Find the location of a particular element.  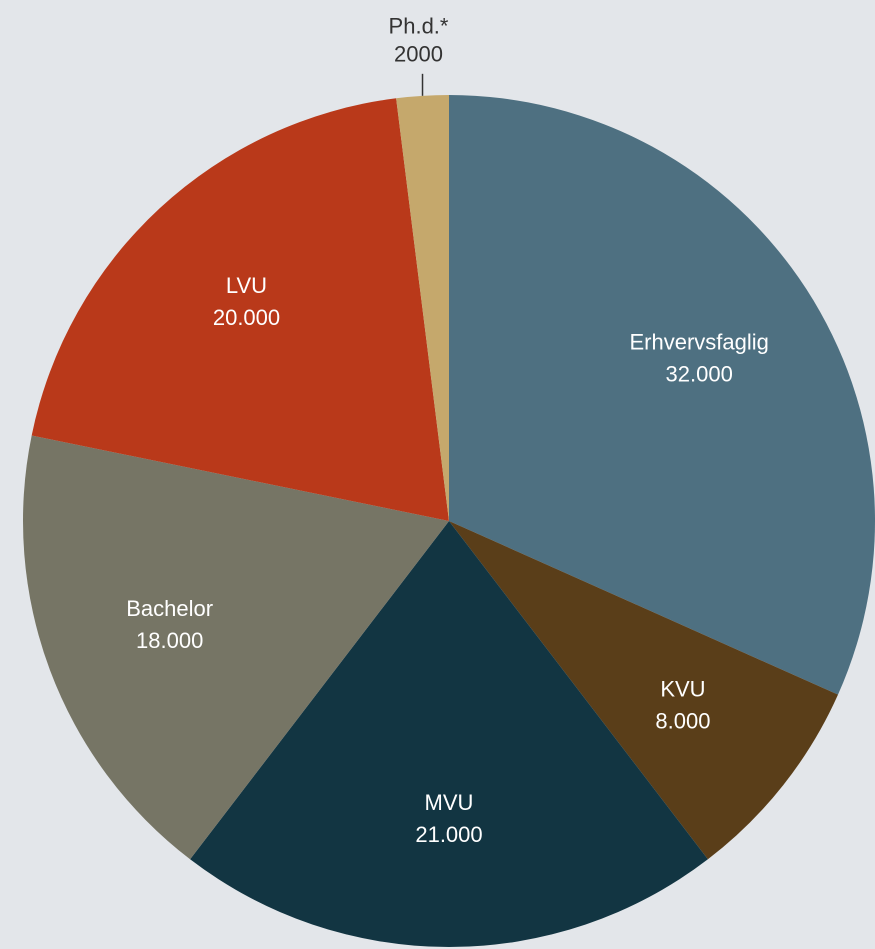

slice-value-label: 20.000 is located at coordinates (246, 317).